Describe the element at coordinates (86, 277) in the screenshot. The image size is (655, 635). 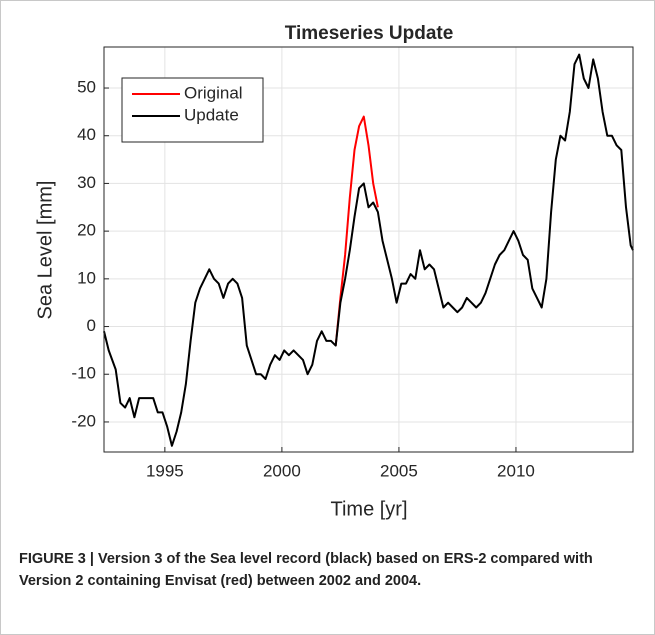
I see `y-tick-label: 10` at that location.